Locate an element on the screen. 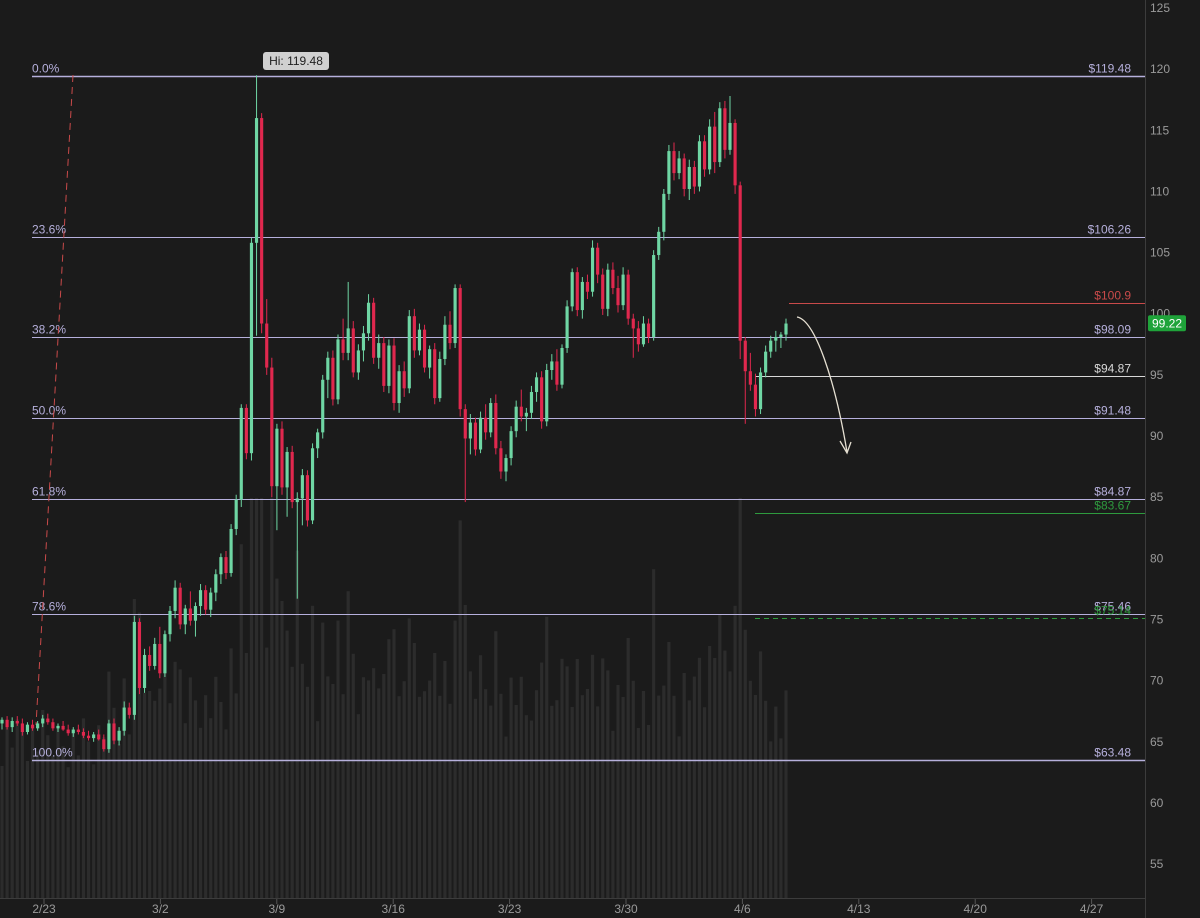 The image size is (1200, 918). x-tick-label: 3/16 is located at coordinates (394, 909).